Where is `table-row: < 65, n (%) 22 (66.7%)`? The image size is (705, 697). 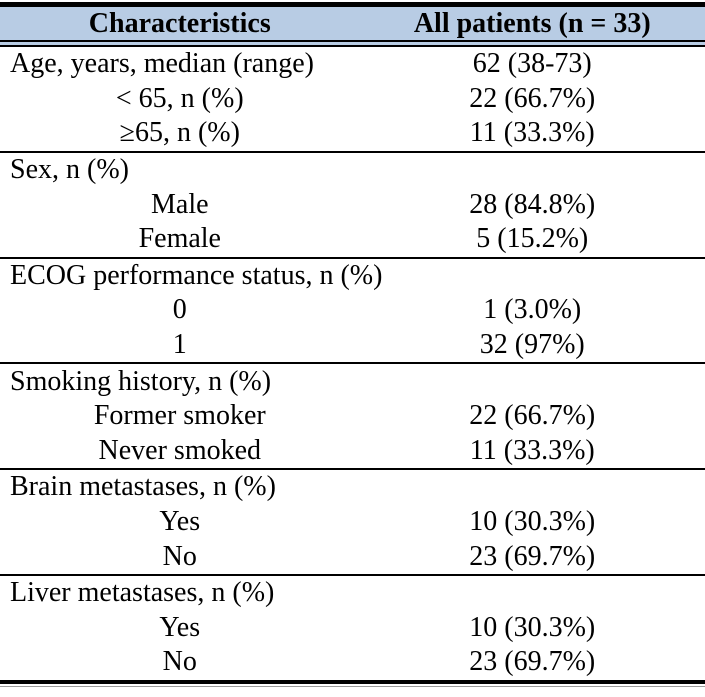
table-row: < 65, n (%) 22 (66.7%) is located at coordinates (352, 99).